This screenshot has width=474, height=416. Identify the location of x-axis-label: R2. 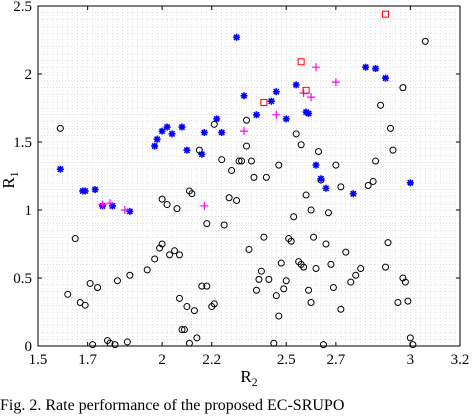
(248, 378).